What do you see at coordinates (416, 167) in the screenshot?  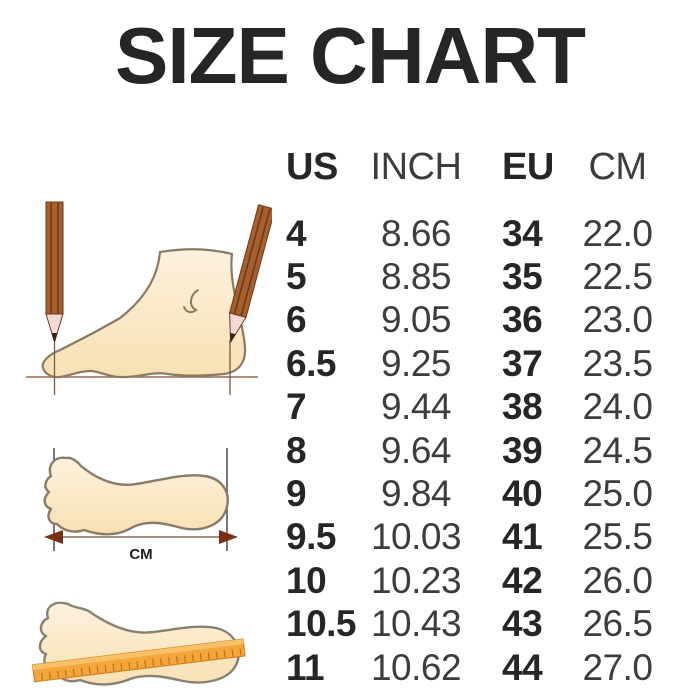 I see `column-header-inch: INCH` at bounding box center [416, 167].